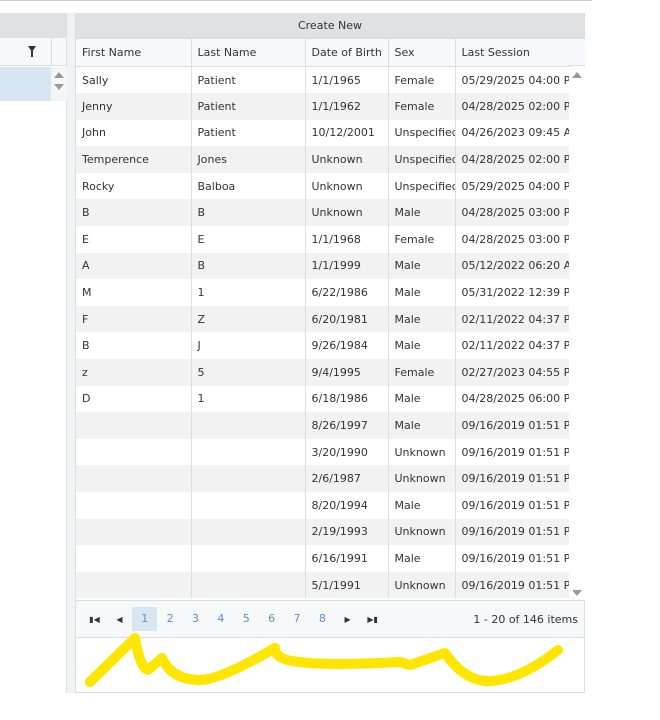 The image size is (660, 720). What do you see at coordinates (134, 52) in the screenshot?
I see `column-header-first-name: First Name` at bounding box center [134, 52].